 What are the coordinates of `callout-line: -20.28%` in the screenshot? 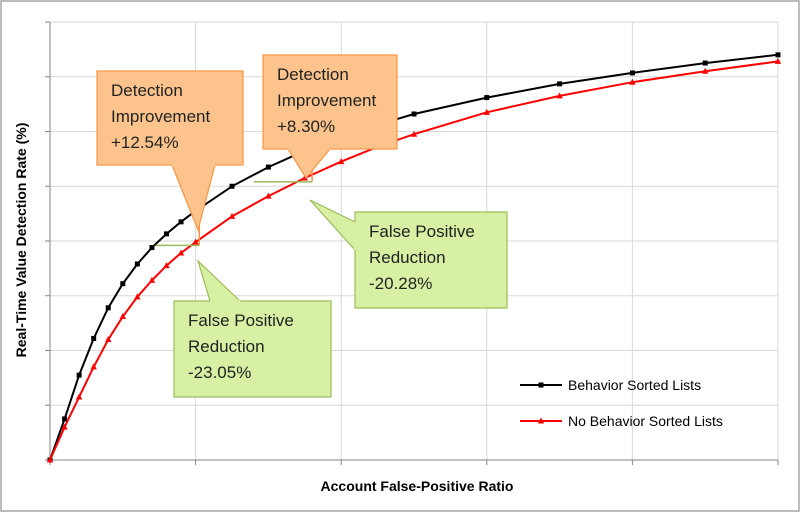 It's located at (400, 283).